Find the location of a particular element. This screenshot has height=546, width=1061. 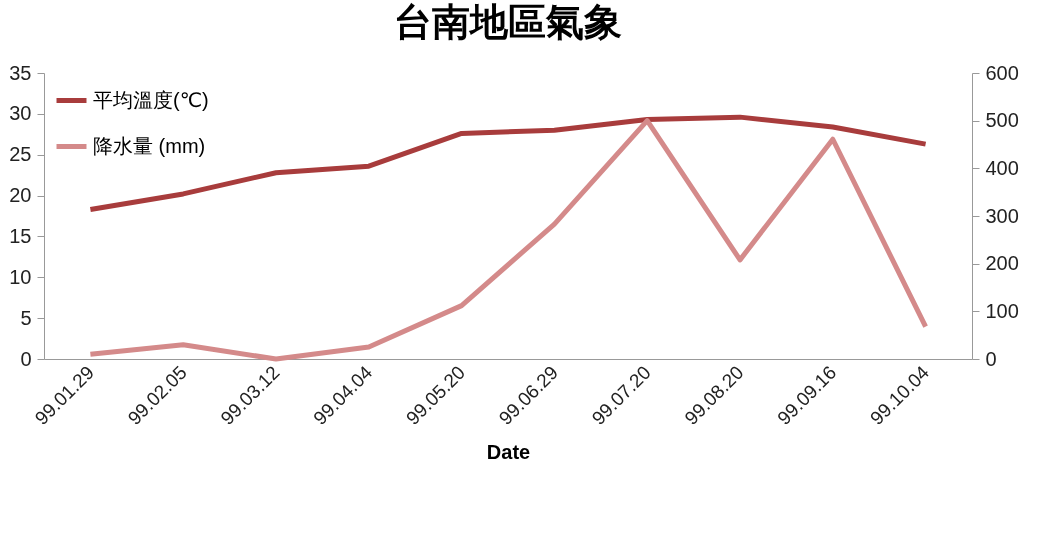

y2-tick-label: 600 is located at coordinates (1002, 72).